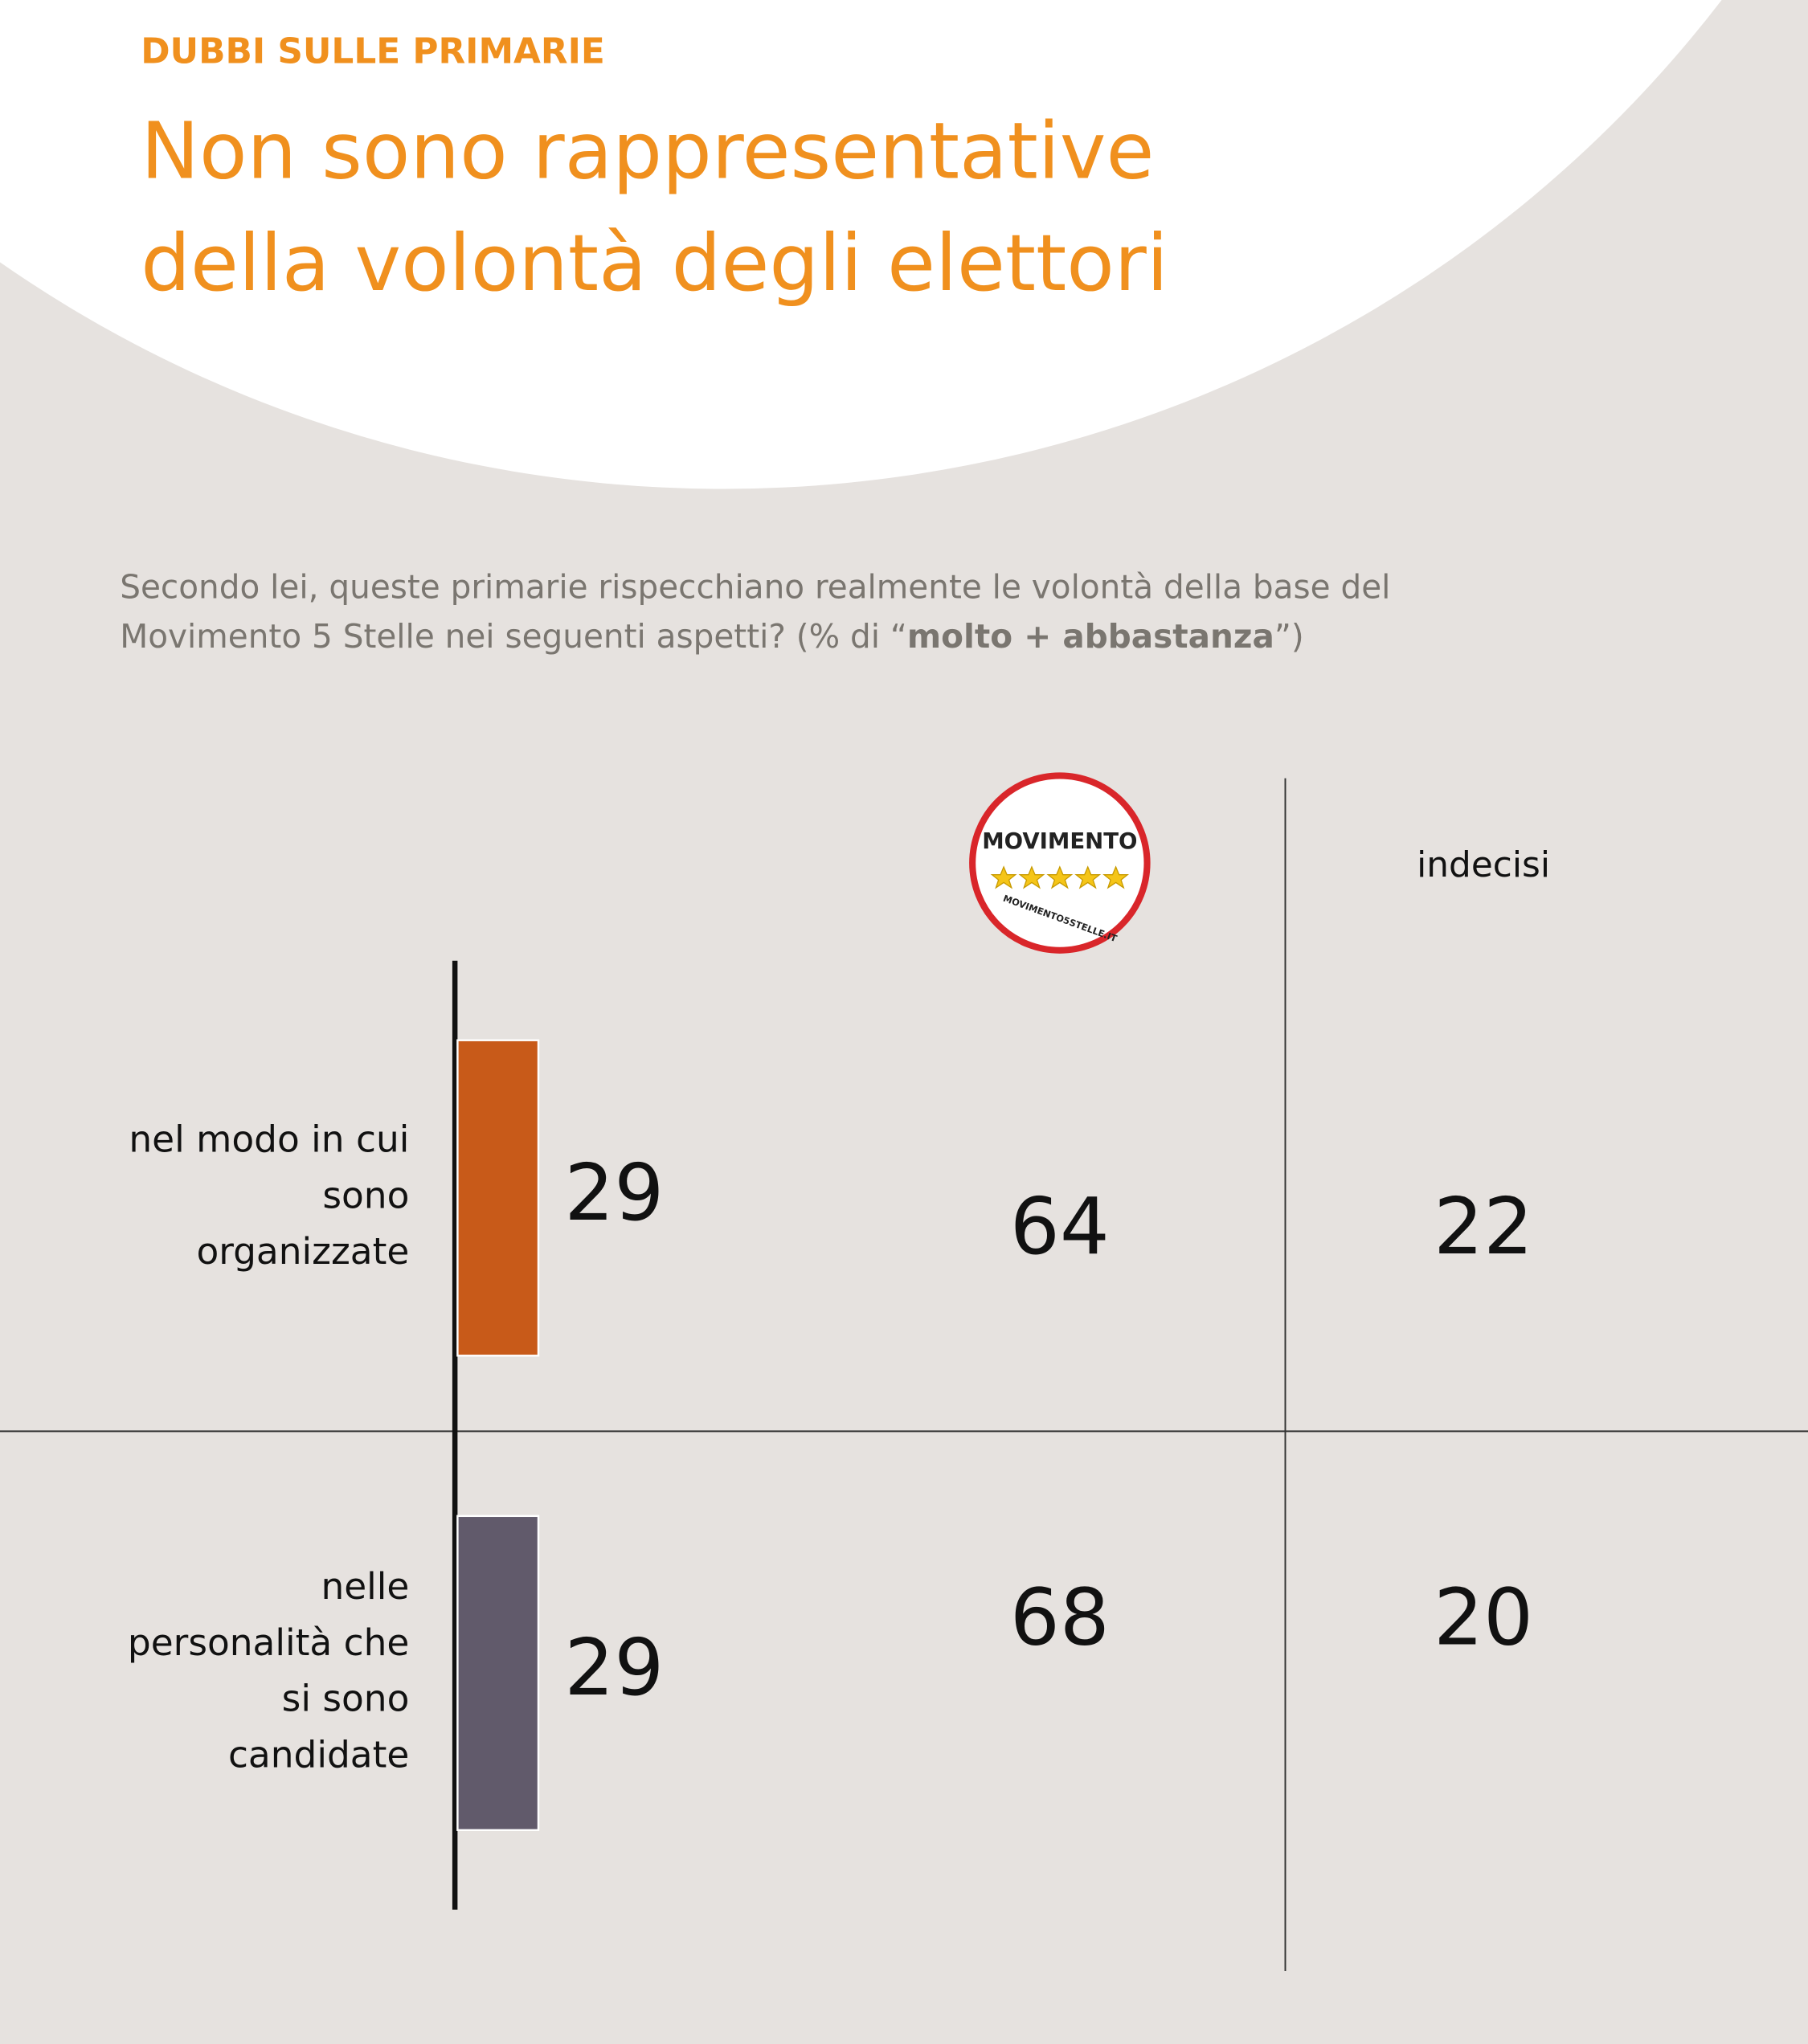 Image resolution: width=1808 pixels, height=2044 pixels. I want to click on title-line: della volontà degli elettori, so click(655, 263).